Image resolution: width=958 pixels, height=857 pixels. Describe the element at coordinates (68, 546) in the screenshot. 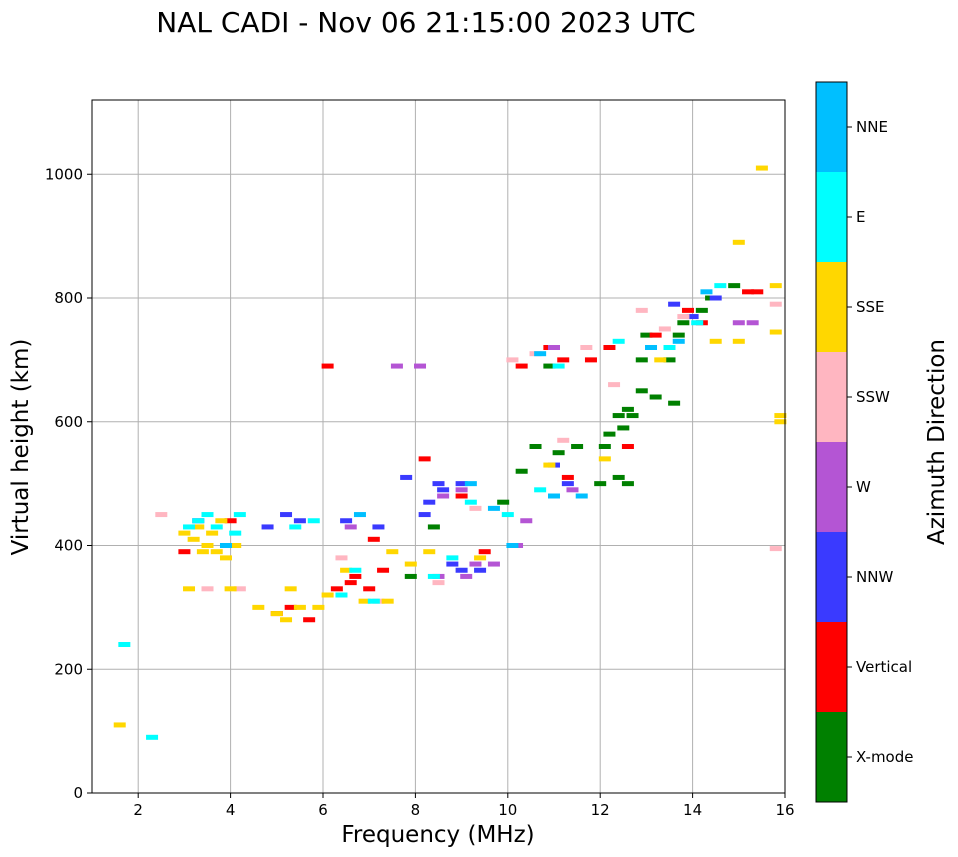

I see `y-tick-label: 400` at that location.